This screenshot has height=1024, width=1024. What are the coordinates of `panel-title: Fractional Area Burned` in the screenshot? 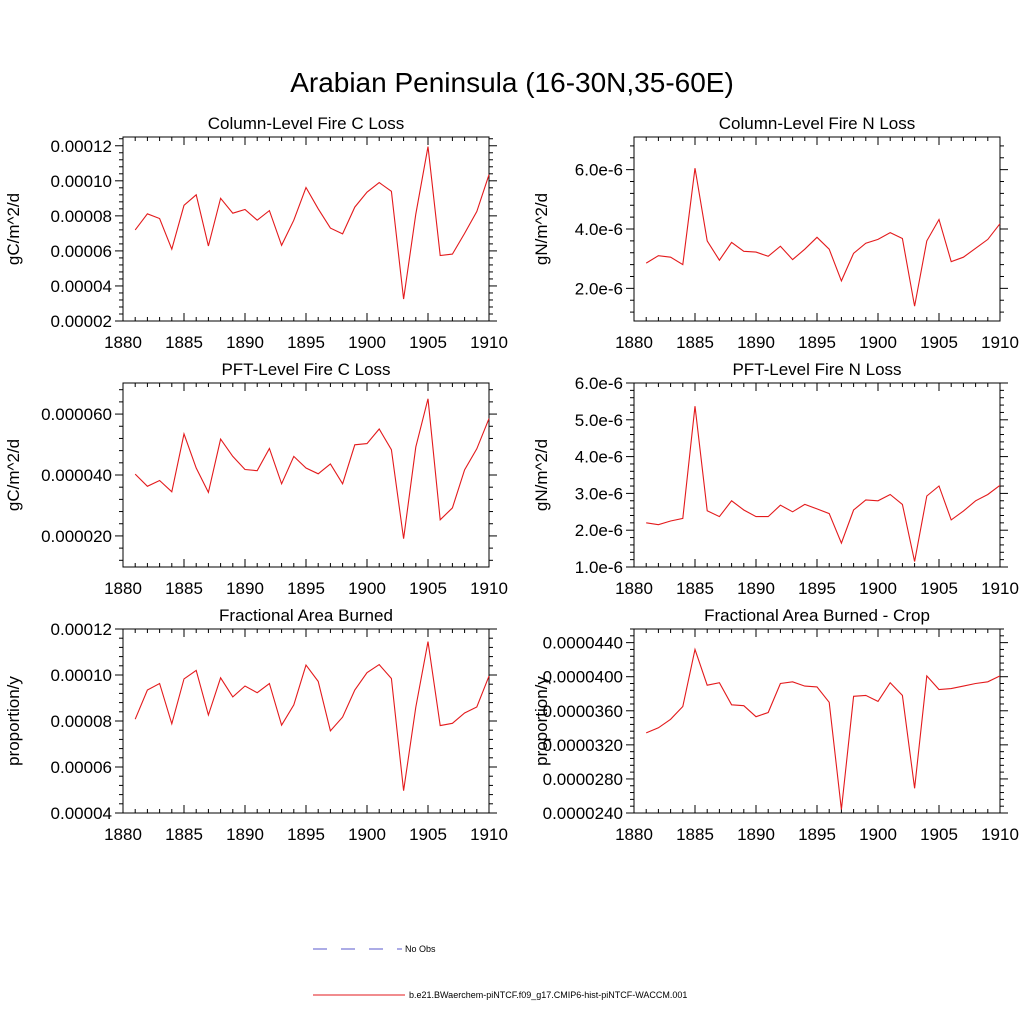 It's located at (306, 615).